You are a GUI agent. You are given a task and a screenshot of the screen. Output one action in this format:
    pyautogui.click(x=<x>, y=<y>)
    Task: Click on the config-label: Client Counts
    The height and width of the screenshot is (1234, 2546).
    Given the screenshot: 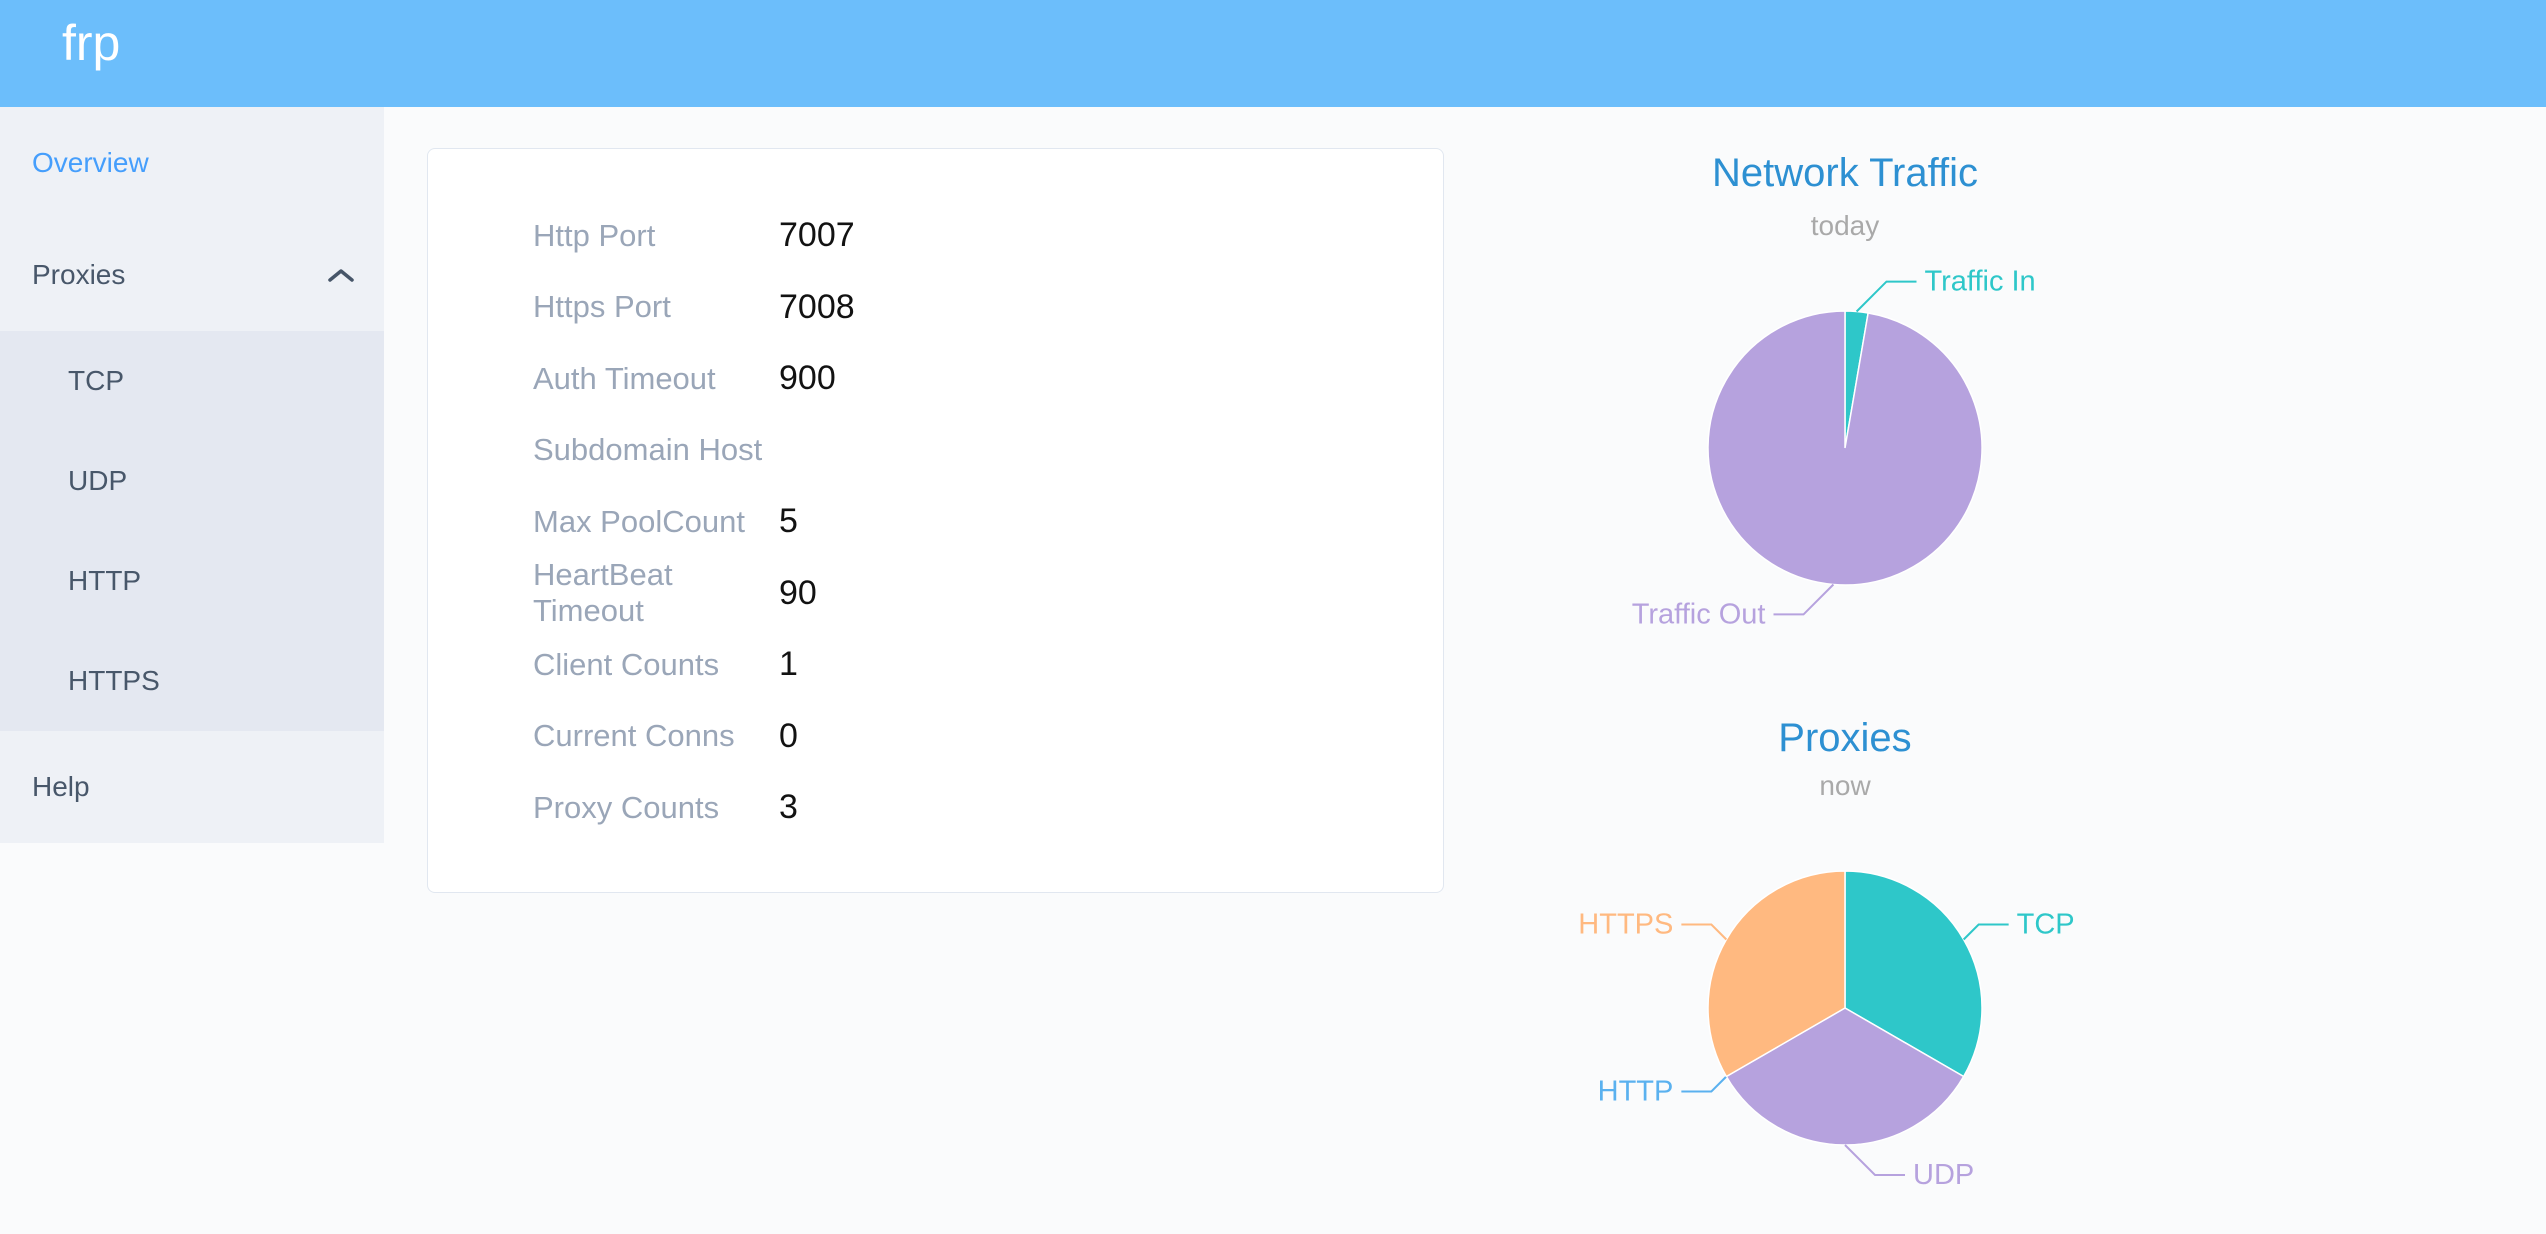 What is the action you would take?
    pyautogui.click(x=626, y=664)
    